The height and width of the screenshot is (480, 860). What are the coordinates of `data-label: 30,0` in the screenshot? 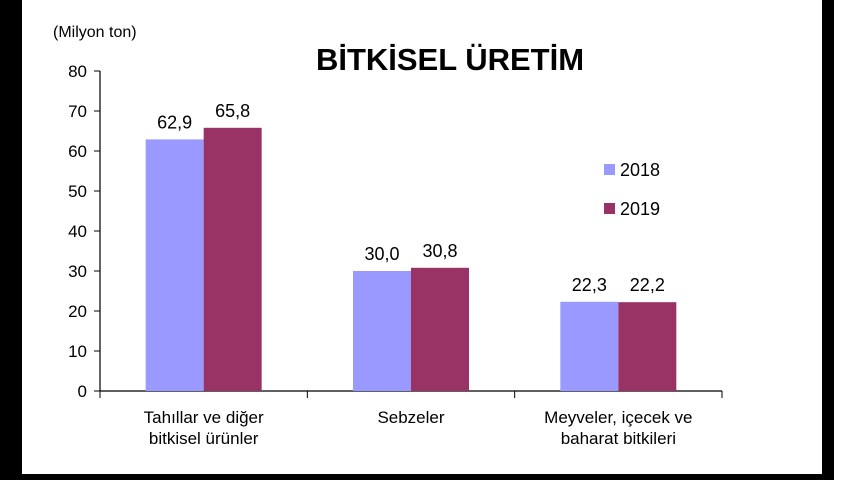 It's located at (381, 254).